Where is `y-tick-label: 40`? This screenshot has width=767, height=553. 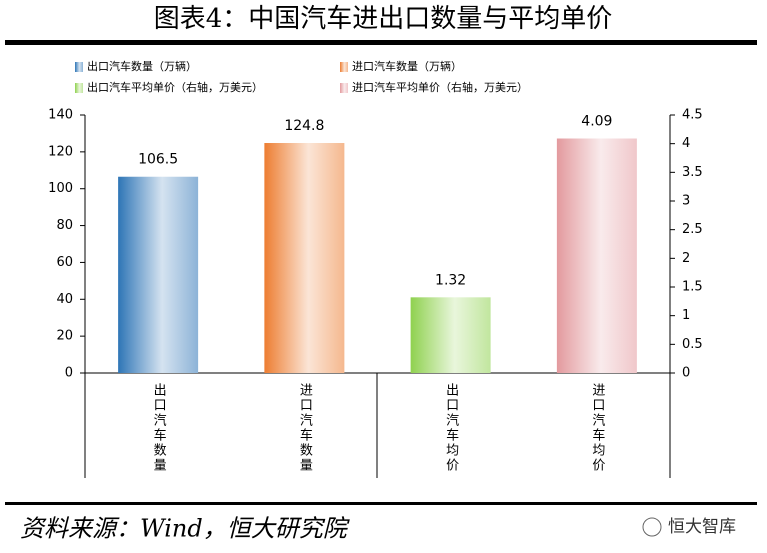
y-tick-label: 40 is located at coordinates (64, 299).